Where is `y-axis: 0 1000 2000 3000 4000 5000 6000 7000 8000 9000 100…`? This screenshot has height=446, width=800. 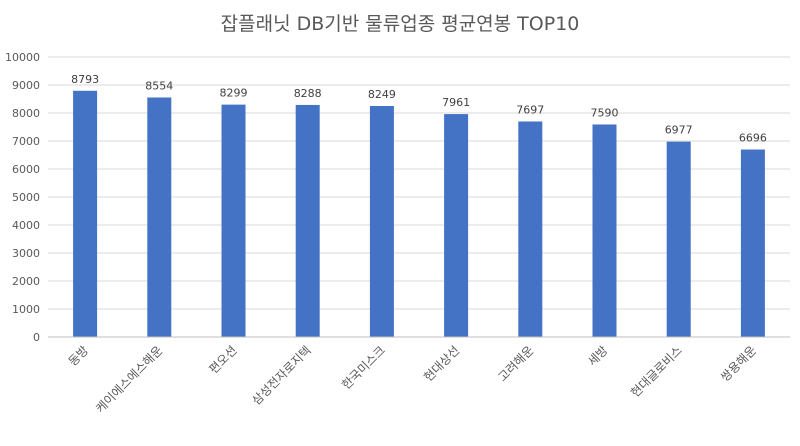
y-axis: 0 1000 2000 3000 4000 5000 6000 7000 8000 9000 100… is located at coordinates (22, 197).